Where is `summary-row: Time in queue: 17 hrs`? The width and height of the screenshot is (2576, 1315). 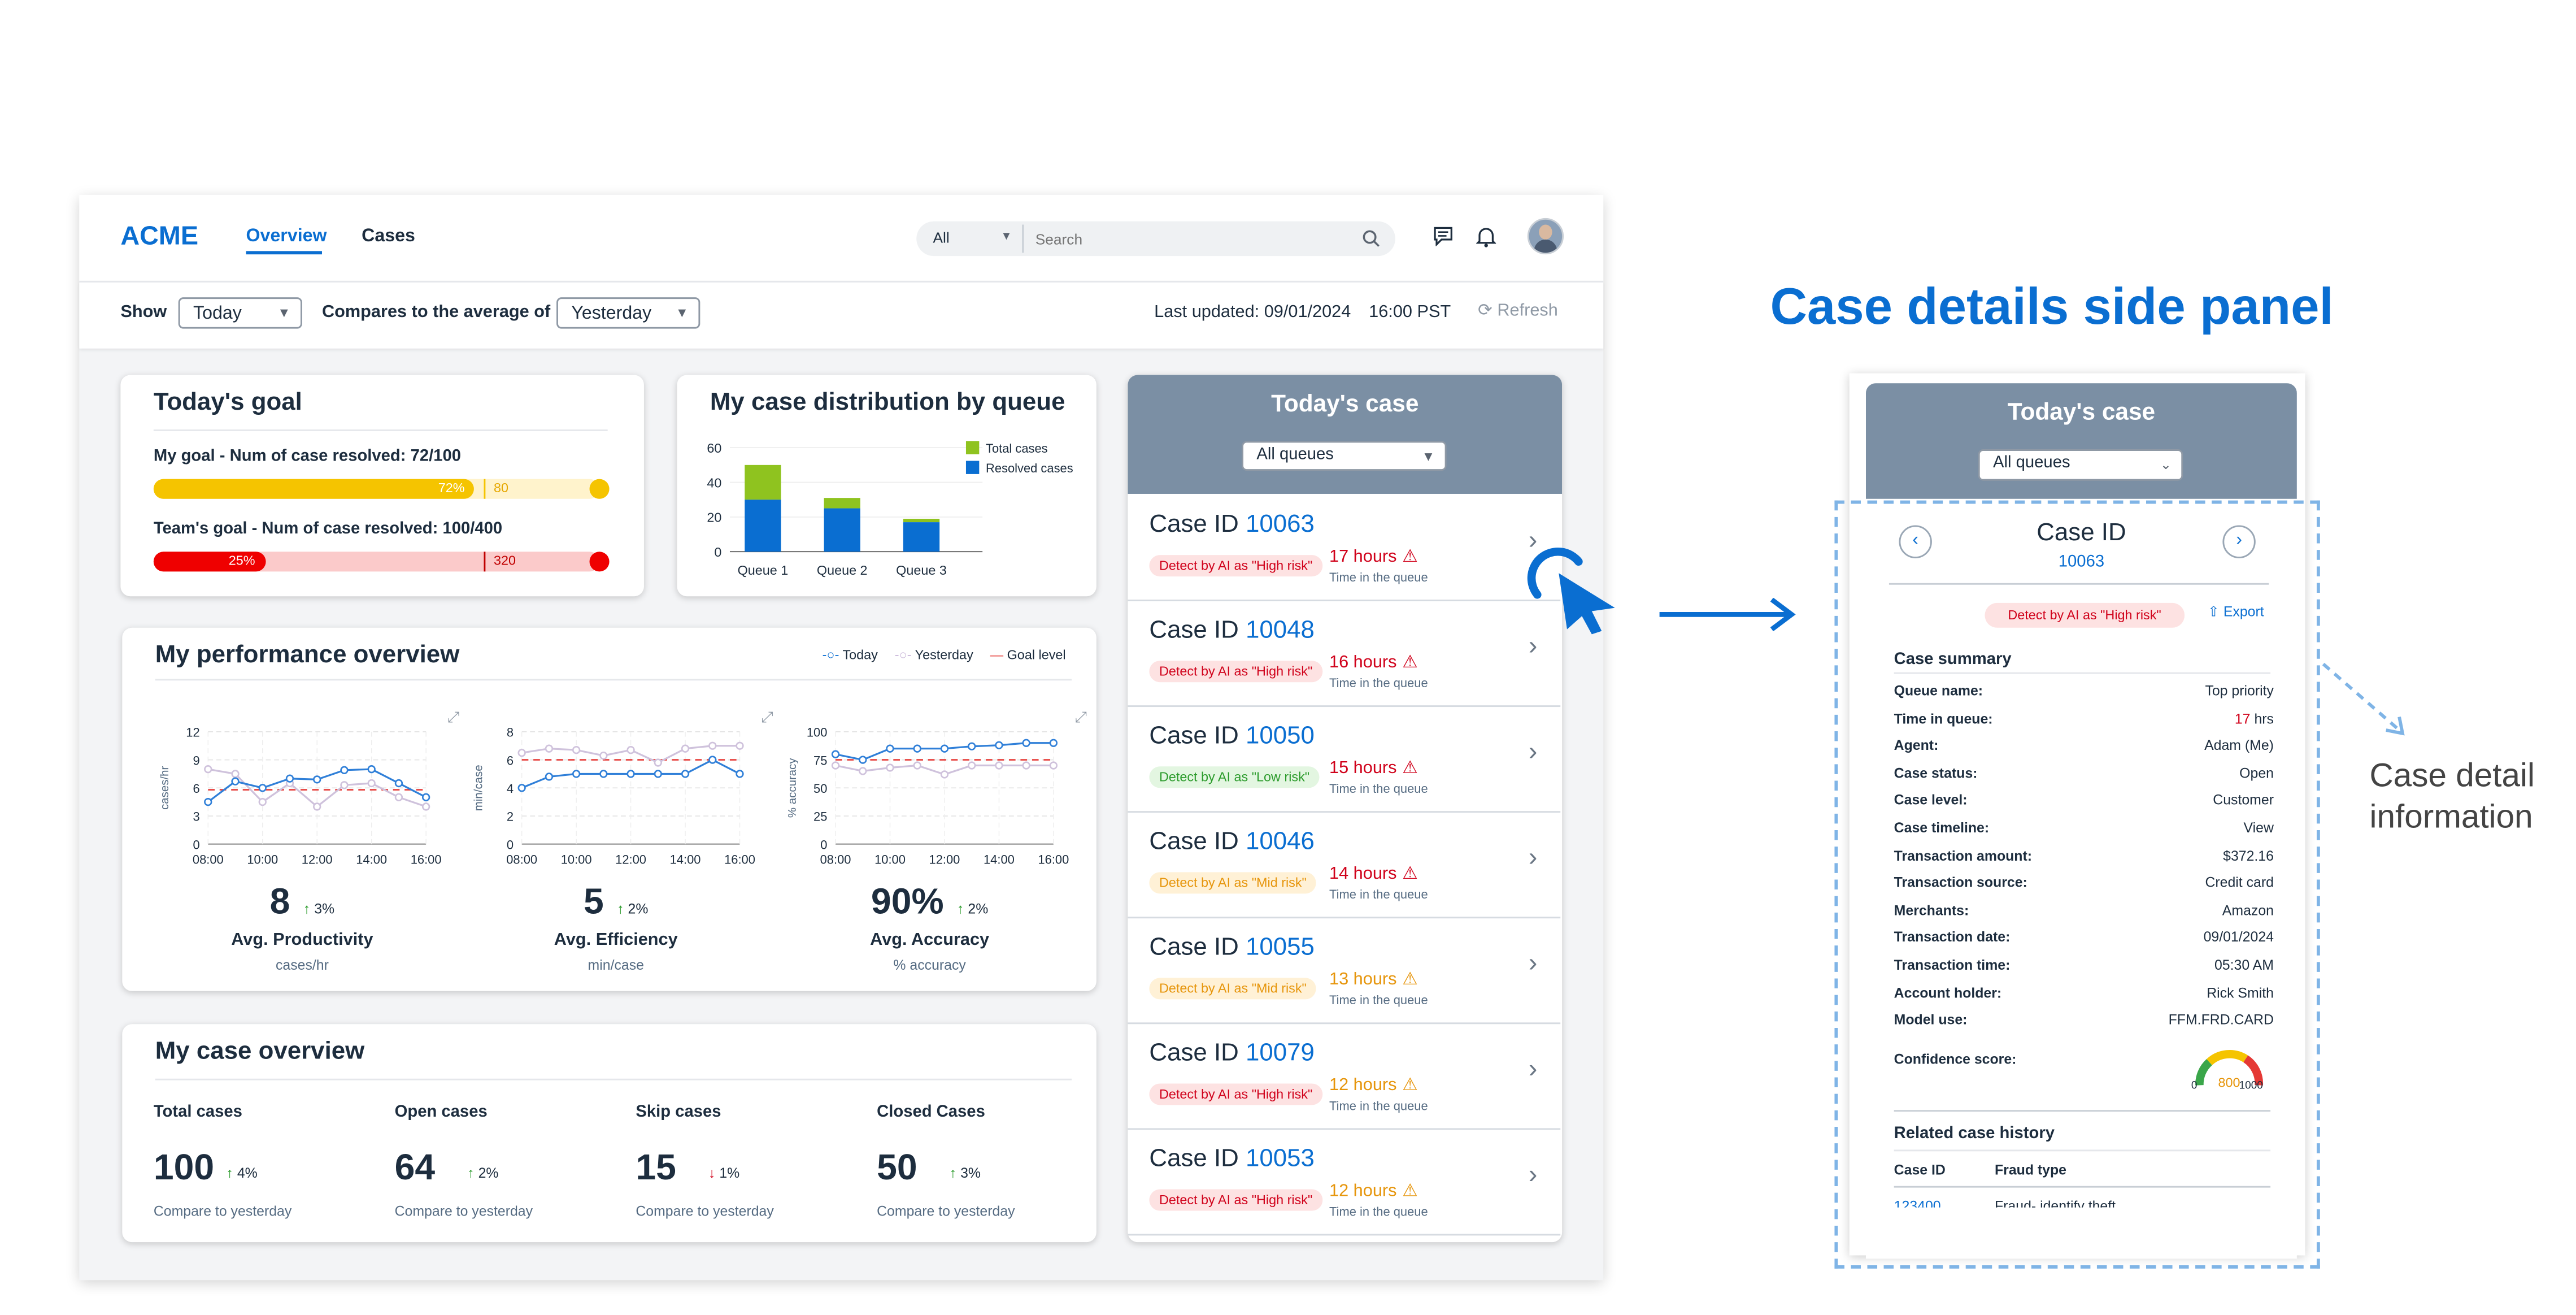 summary-row: Time in queue: 17 hrs is located at coordinates (2084, 720).